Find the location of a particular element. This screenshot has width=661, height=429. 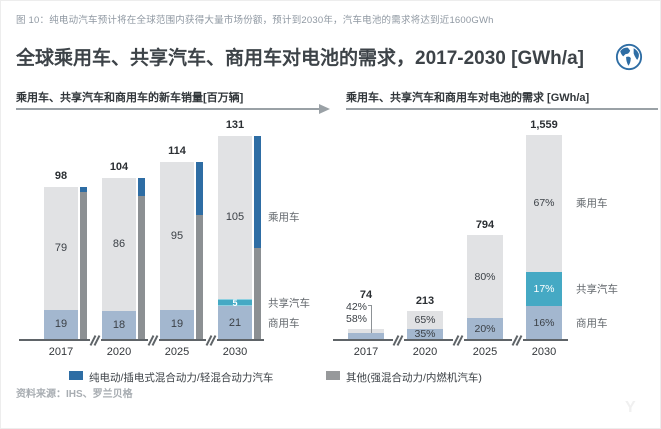

legend-swatch-electrified is located at coordinates (76, 375).